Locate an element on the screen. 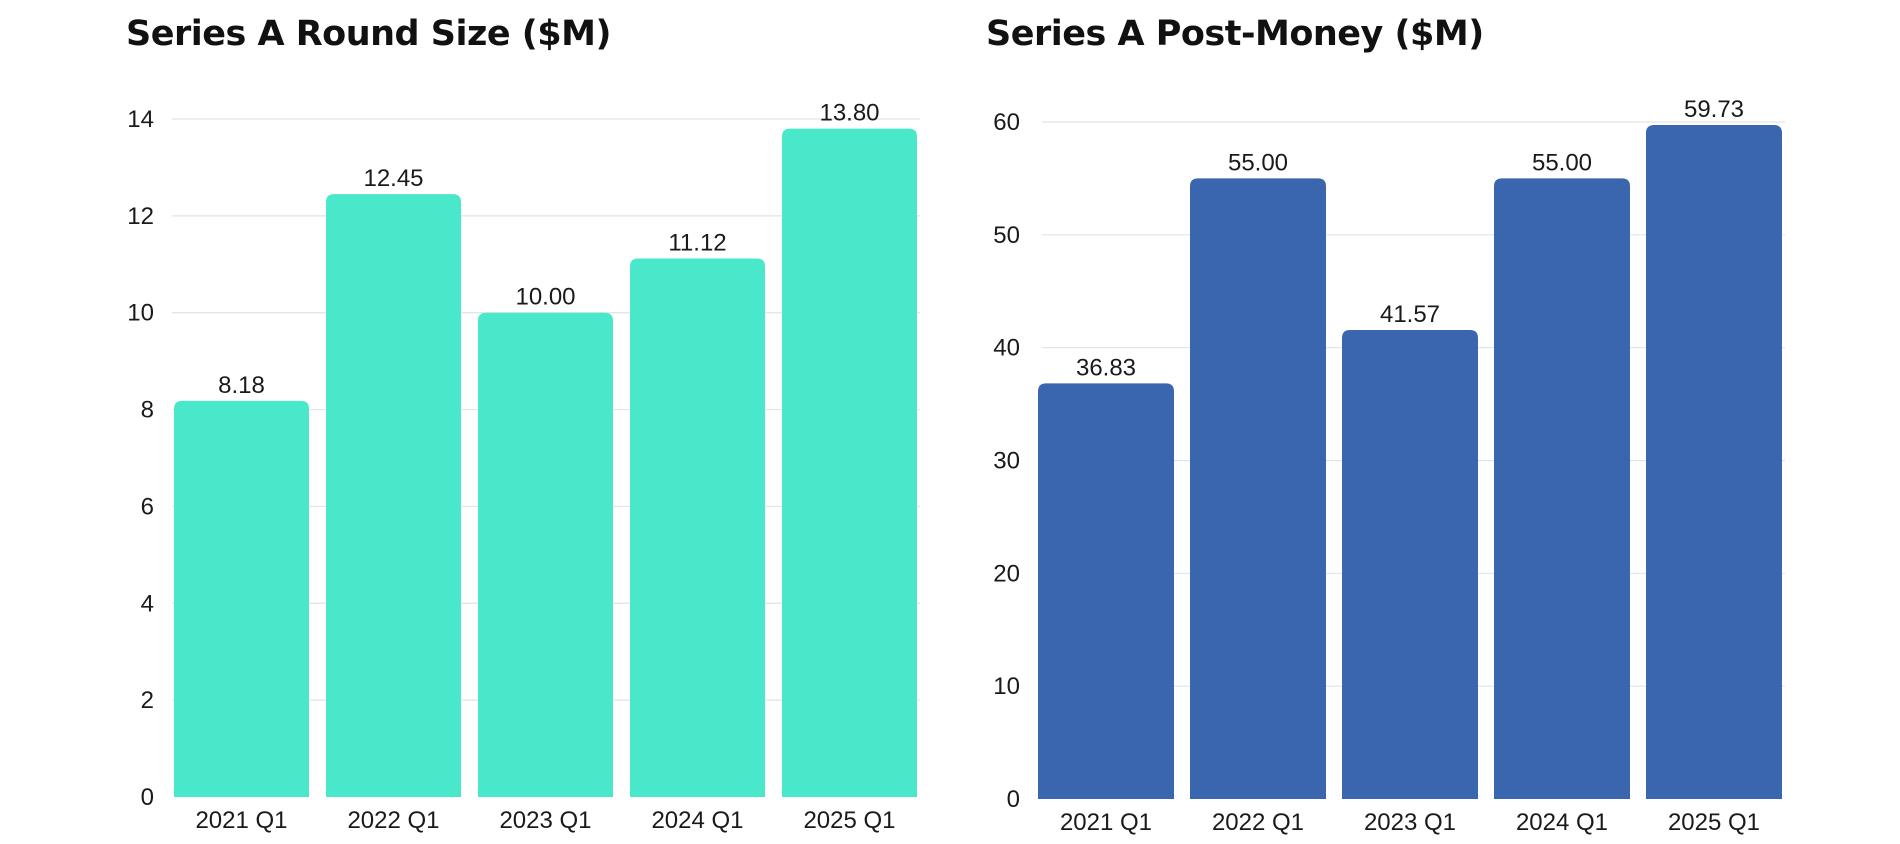 The image size is (1900, 844). y-tick-label: 8 is located at coordinates (147, 410).